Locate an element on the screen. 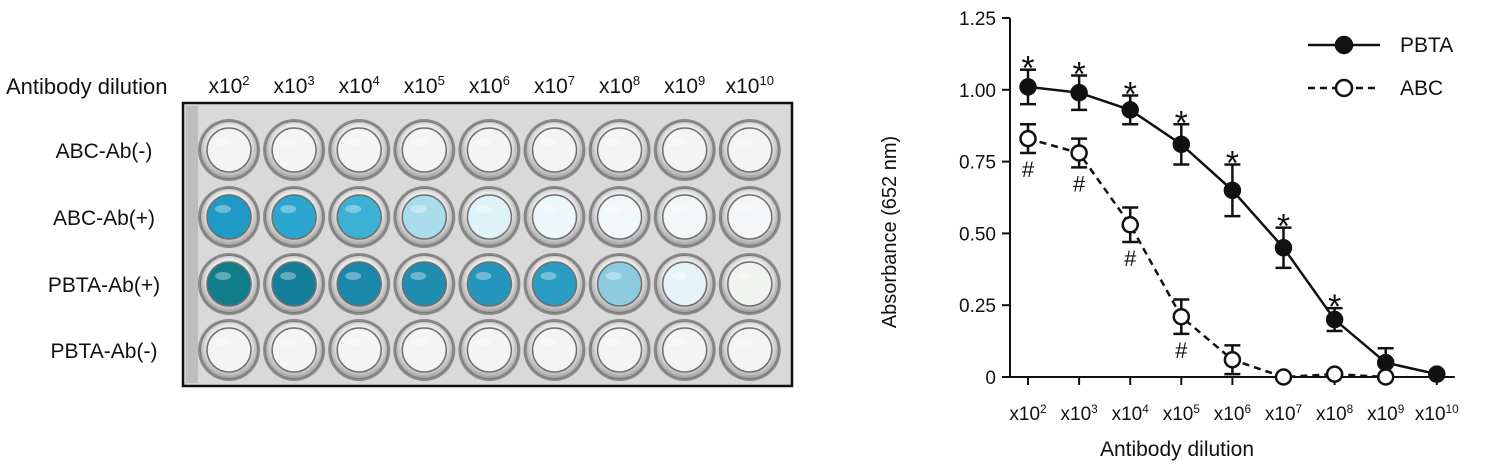 The height and width of the screenshot is (474, 1500). plate-column-label: x106 is located at coordinates (489, 85).